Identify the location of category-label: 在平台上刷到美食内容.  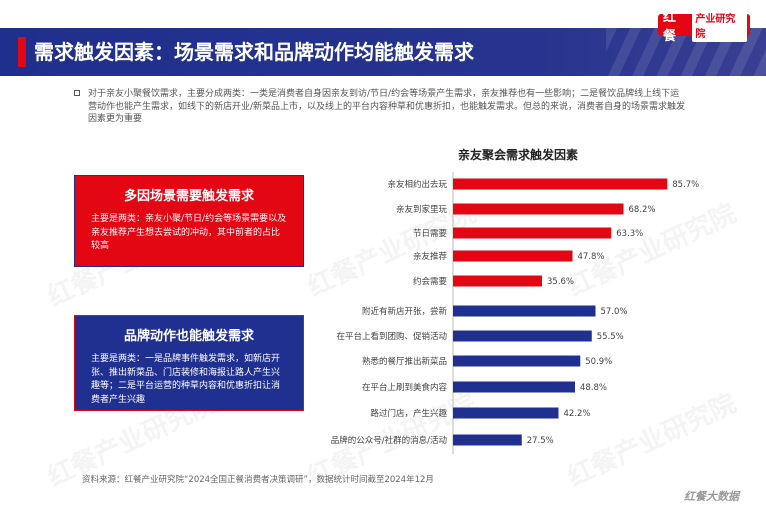
(405, 387).